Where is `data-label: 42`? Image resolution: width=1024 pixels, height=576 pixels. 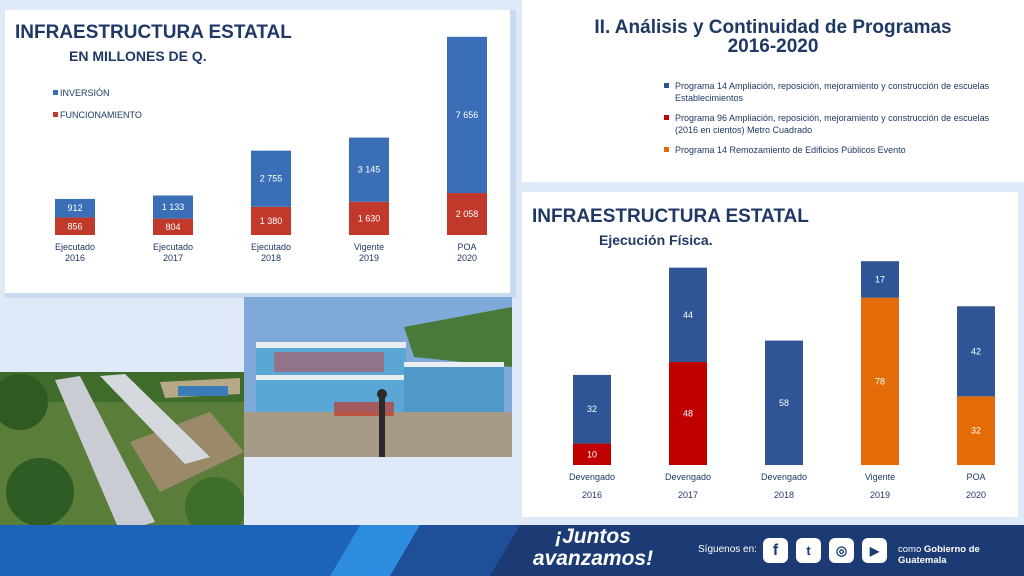 data-label: 42 is located at coordinates (976, 351).